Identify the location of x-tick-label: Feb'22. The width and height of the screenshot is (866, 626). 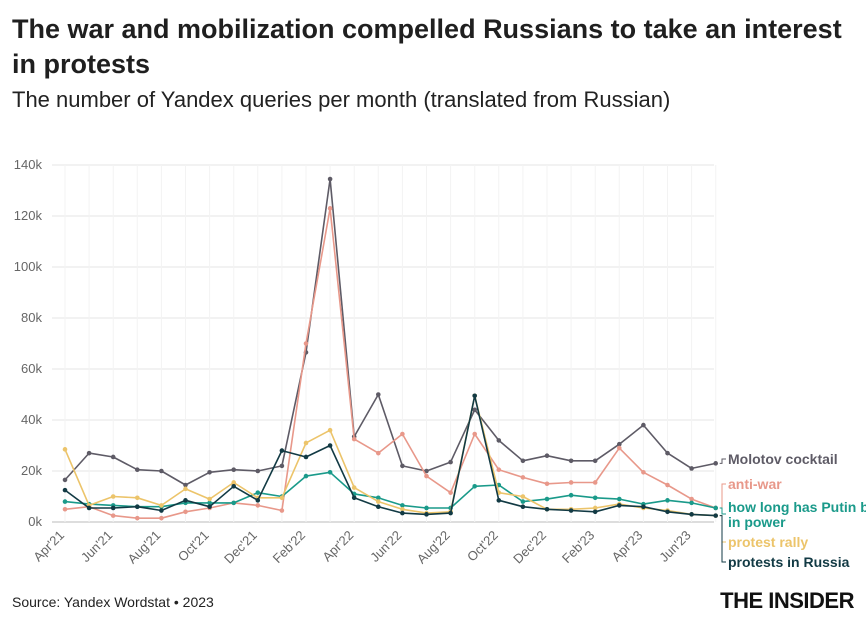
(289, 547).